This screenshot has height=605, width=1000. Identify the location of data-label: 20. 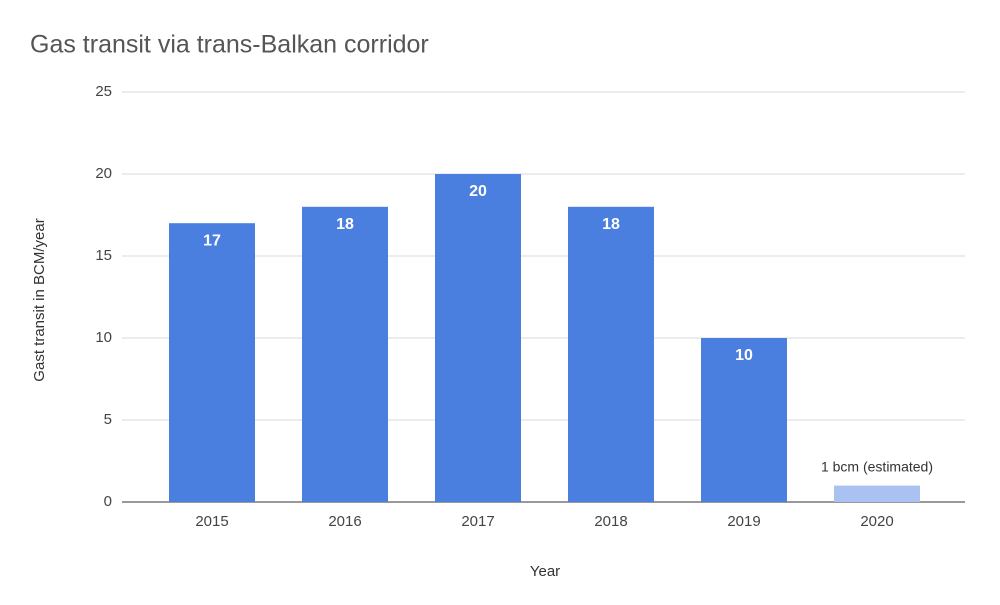
(478, 191).